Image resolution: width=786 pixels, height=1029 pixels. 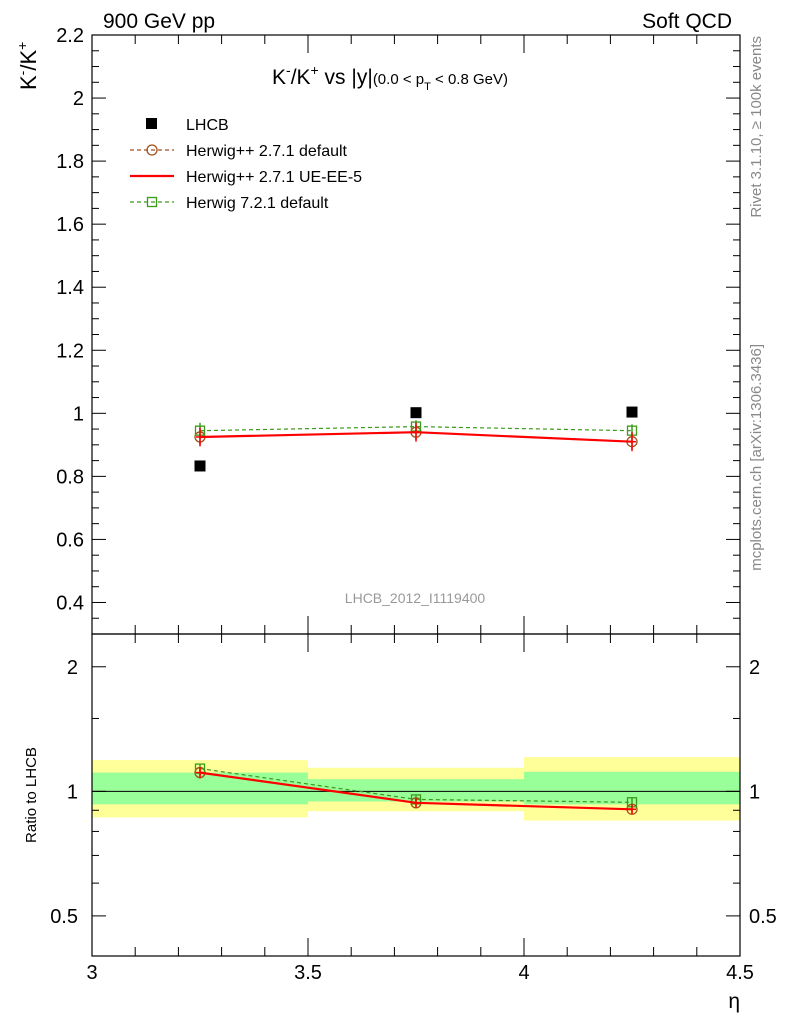 I want to click on main-ylabel-sup2: +, so click(x=22, y=46).